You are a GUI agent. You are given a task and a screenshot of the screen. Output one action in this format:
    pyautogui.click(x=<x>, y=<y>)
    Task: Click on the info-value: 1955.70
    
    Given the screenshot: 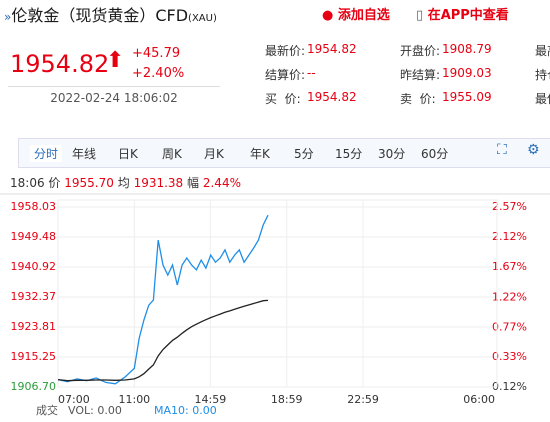 What is the action you would take?
    pyautogui.click(x=89, y=183)
    